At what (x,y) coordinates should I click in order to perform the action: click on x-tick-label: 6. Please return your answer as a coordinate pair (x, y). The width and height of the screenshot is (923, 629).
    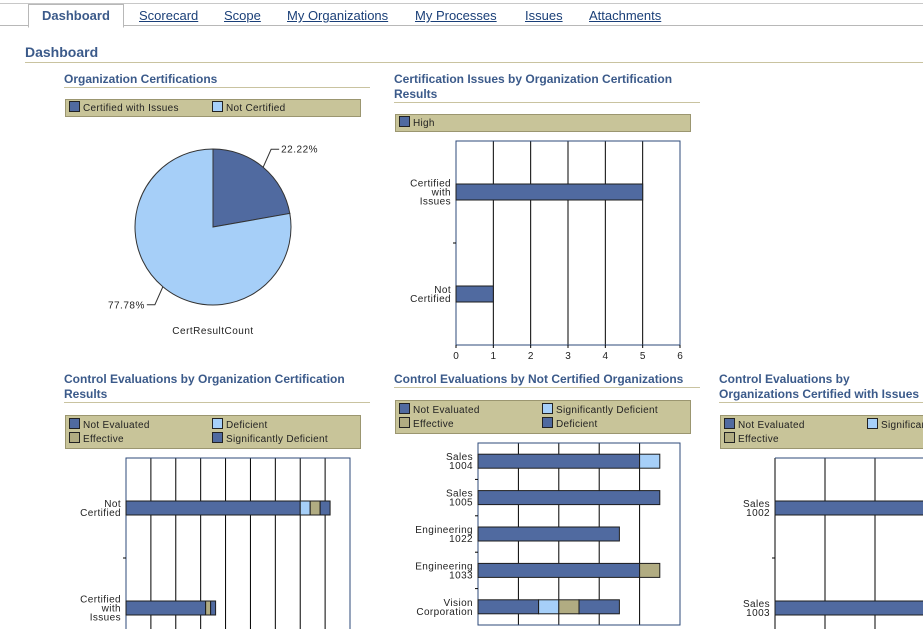
    Looking at the image, I should click on (680, 356).